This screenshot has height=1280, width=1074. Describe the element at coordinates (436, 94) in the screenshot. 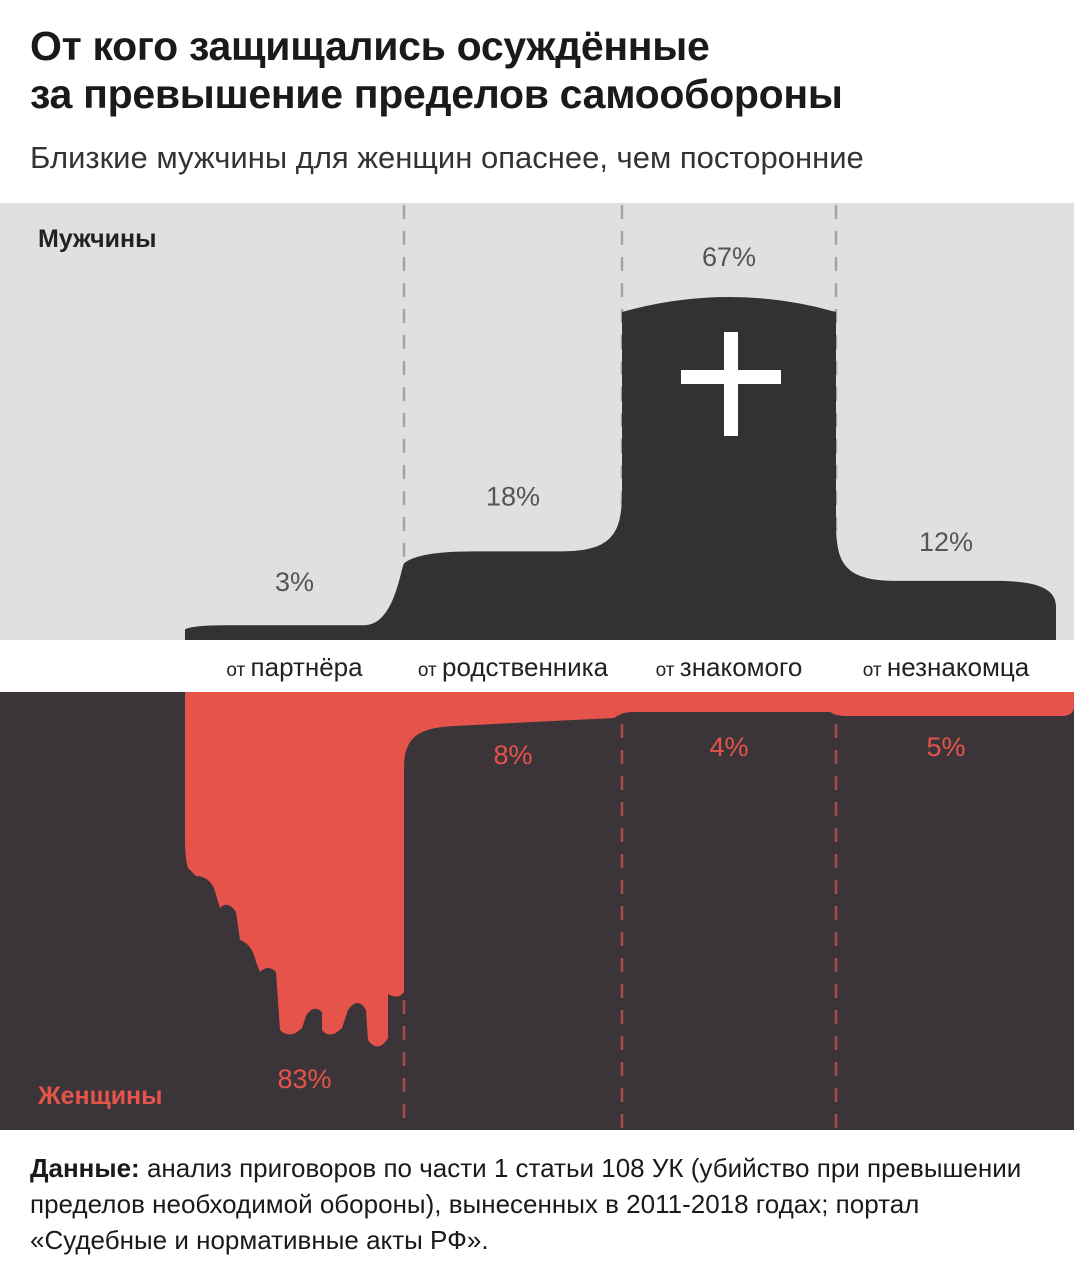

I see `title-line-2: за превышение пределов самообороны` at that location.